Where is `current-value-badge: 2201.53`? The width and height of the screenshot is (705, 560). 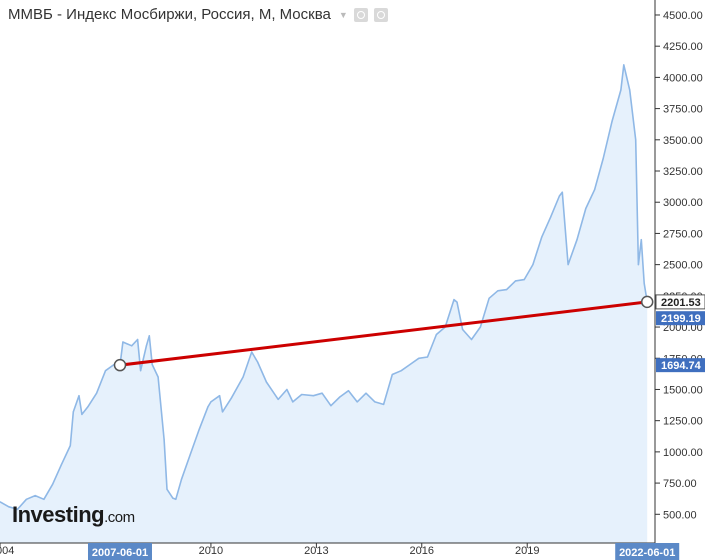
current-value-badge: 2201.53 is located at coordinates (681, 303).